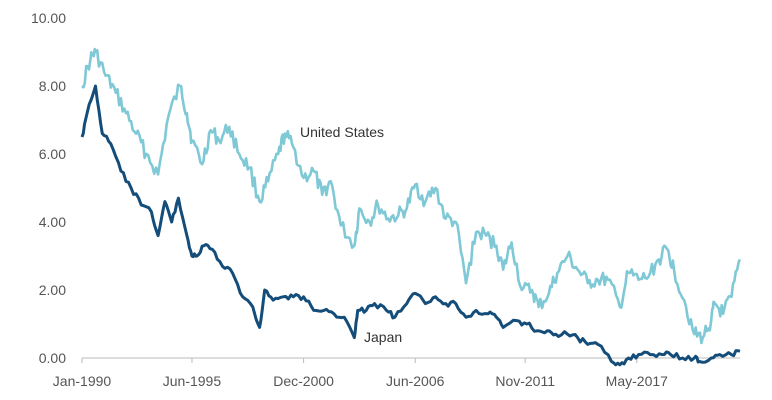 Image resolution: width=772 pixels, height=400 pixels. Describe the element at coordinates (52, 290) in the screenshot. I see `y-tick-label: 2.00` at that location.